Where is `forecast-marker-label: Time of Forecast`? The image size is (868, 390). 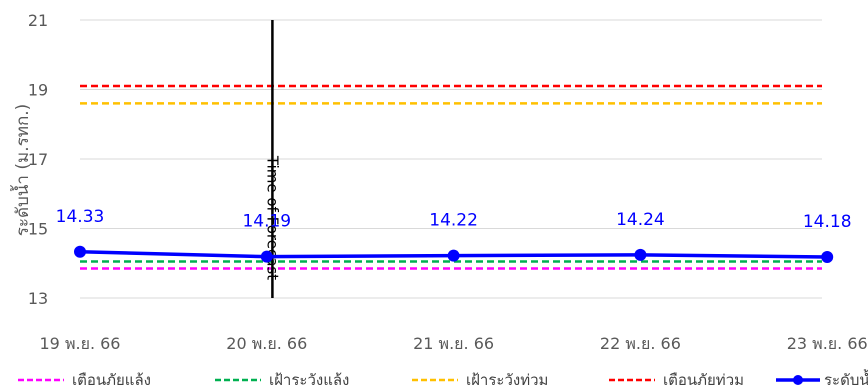 forecast-marker-label: Time of Forecast is located at coordinates (272, 217).